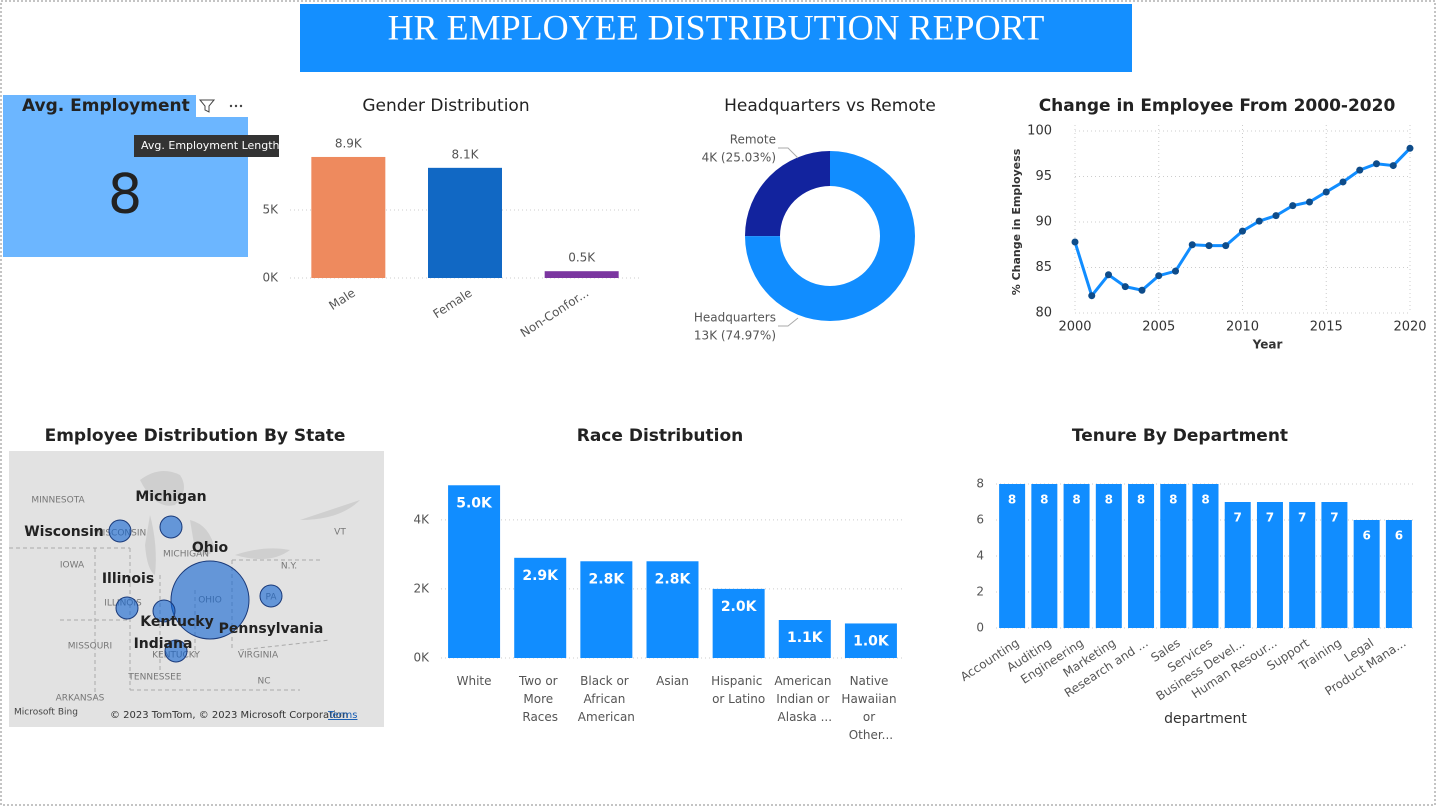  Describe the element at coordinates (582, 258) in the screenshot. I see `data-label: 0.5K` at that location.